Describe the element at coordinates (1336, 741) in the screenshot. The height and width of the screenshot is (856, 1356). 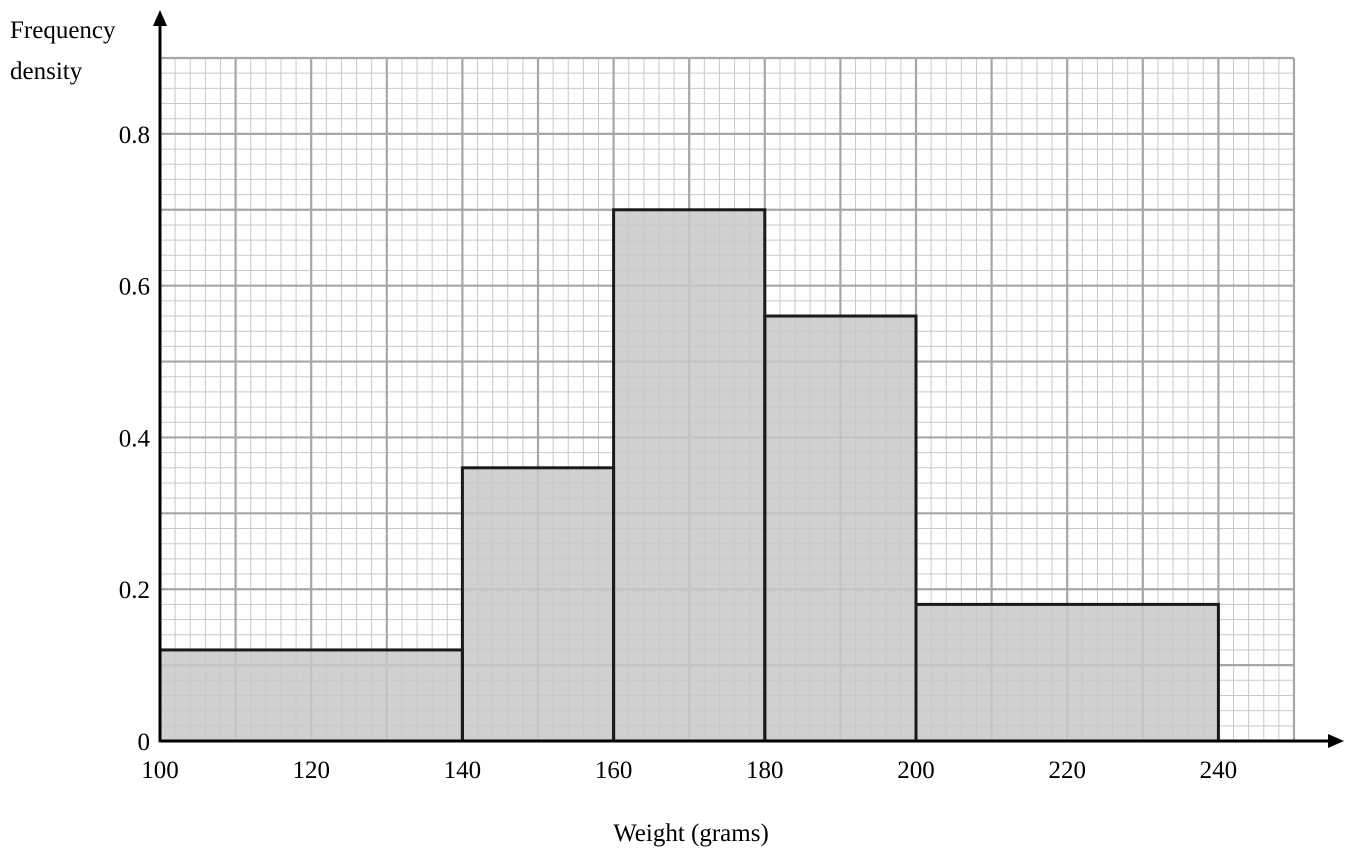
I see `x-axis-arrow` at that location.